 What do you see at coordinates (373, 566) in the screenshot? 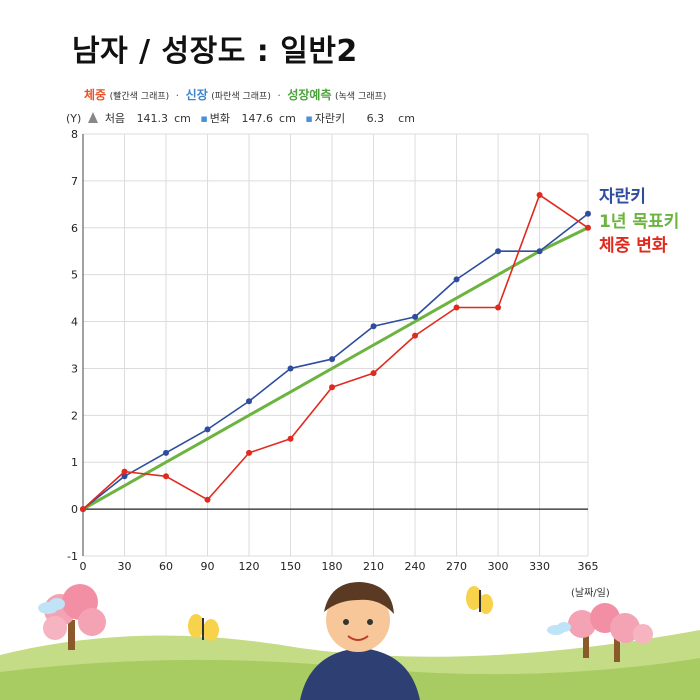
I see `x-tick-label: 210` at bounding box center [373, 566].